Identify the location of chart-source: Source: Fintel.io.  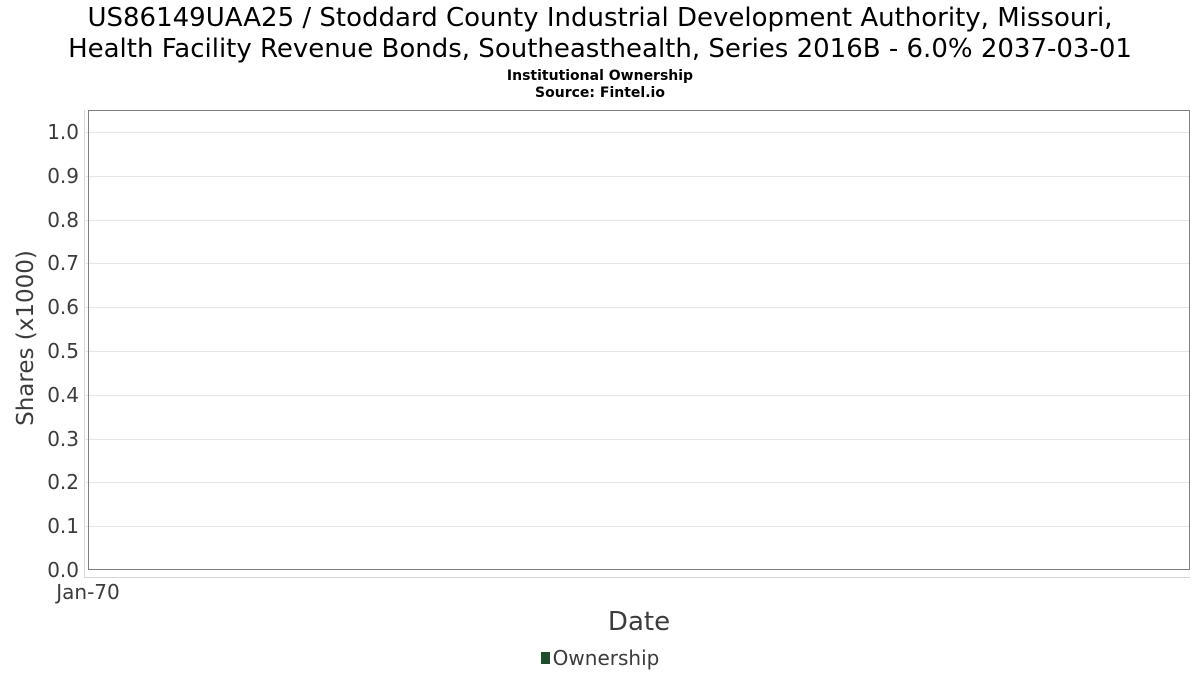
(600, 93).